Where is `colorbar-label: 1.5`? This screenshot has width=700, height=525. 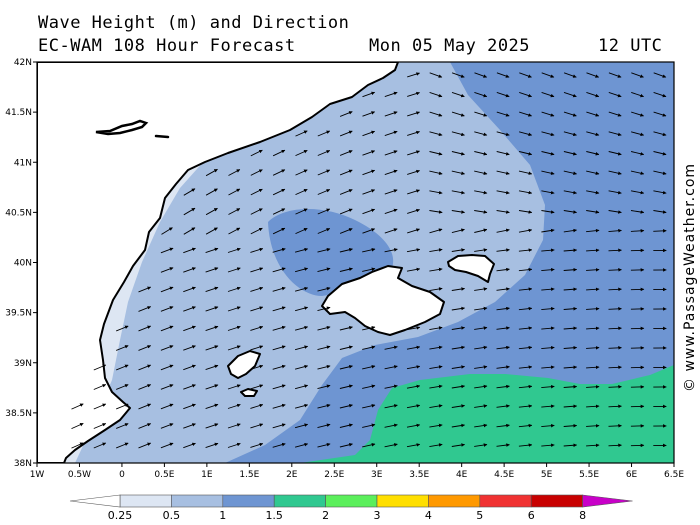
colorbar-label: 1.5 is located at coordinates (274, 515).